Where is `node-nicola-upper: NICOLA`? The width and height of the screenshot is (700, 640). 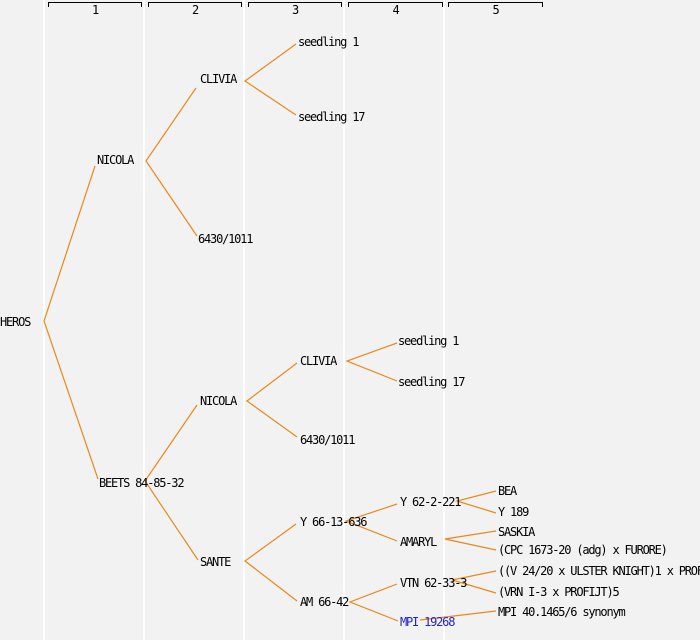
node-nicola-upper: NICOLA is located at coordinates (115, 160).